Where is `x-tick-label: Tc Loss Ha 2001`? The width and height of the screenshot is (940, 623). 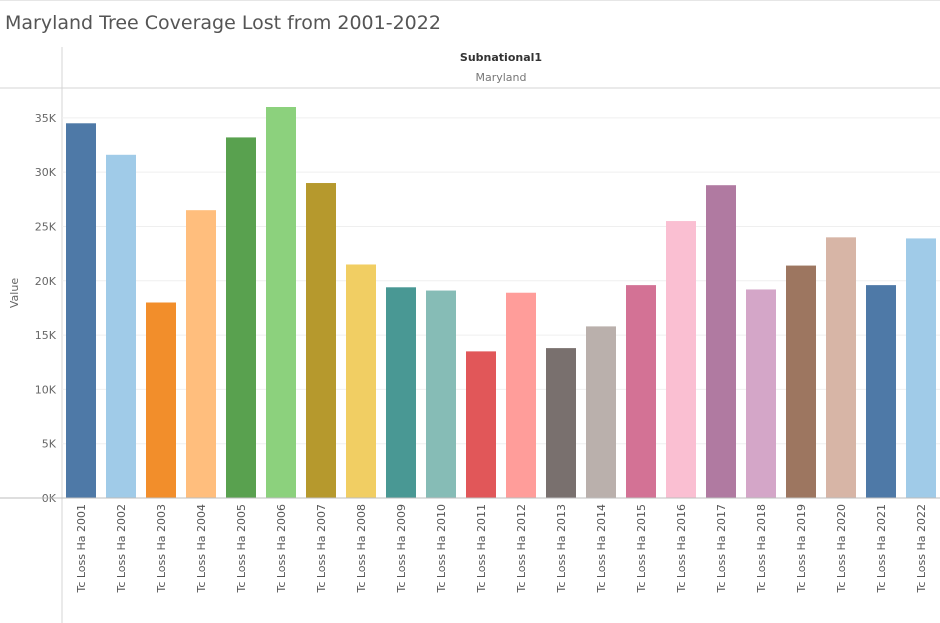
x-tick-label: Tc Loss Ha 2001 is located at coordinates (81, 549).